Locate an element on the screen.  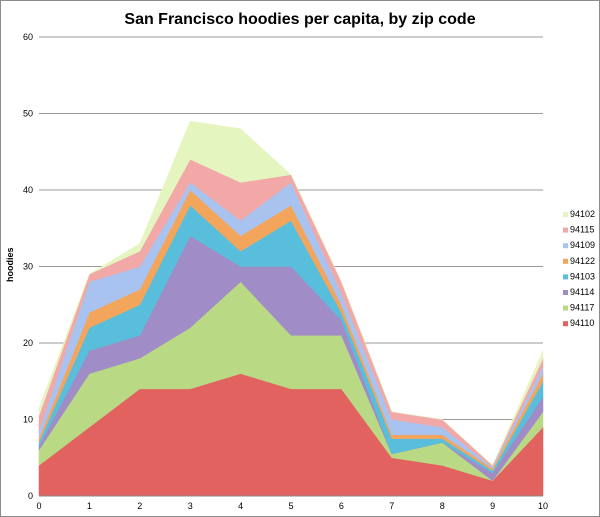
x-tick-label: 9 is located at coordinates (492, 506).